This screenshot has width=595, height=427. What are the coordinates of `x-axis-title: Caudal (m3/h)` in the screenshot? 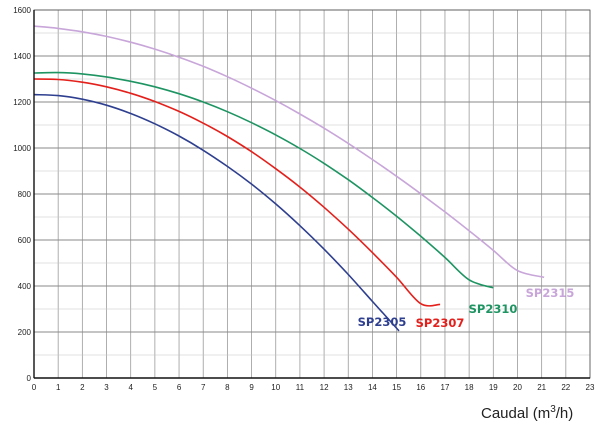 It's located at (527, 413).